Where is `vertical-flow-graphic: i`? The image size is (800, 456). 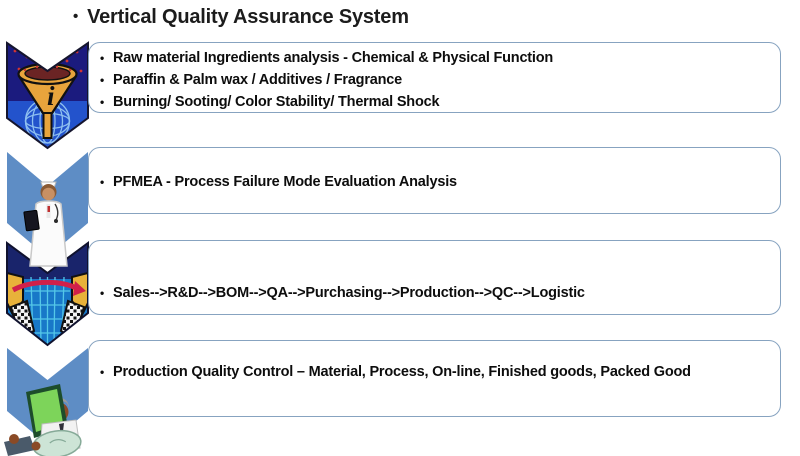 vertical-flow-graphic: i is located at coordinates (46, 248).